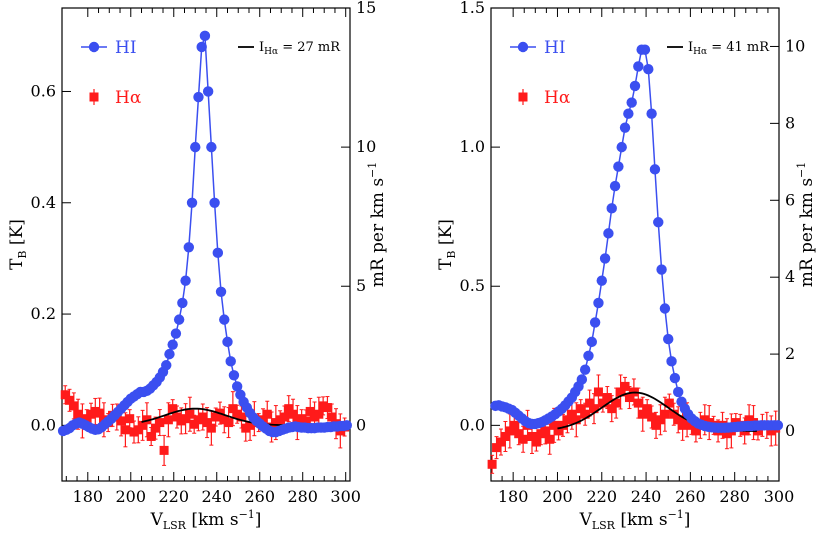  What do you see at coordinates (43, 202) in the screenshot?
I see `y-tick-label: 0.4` at bounding box center [43, 202].